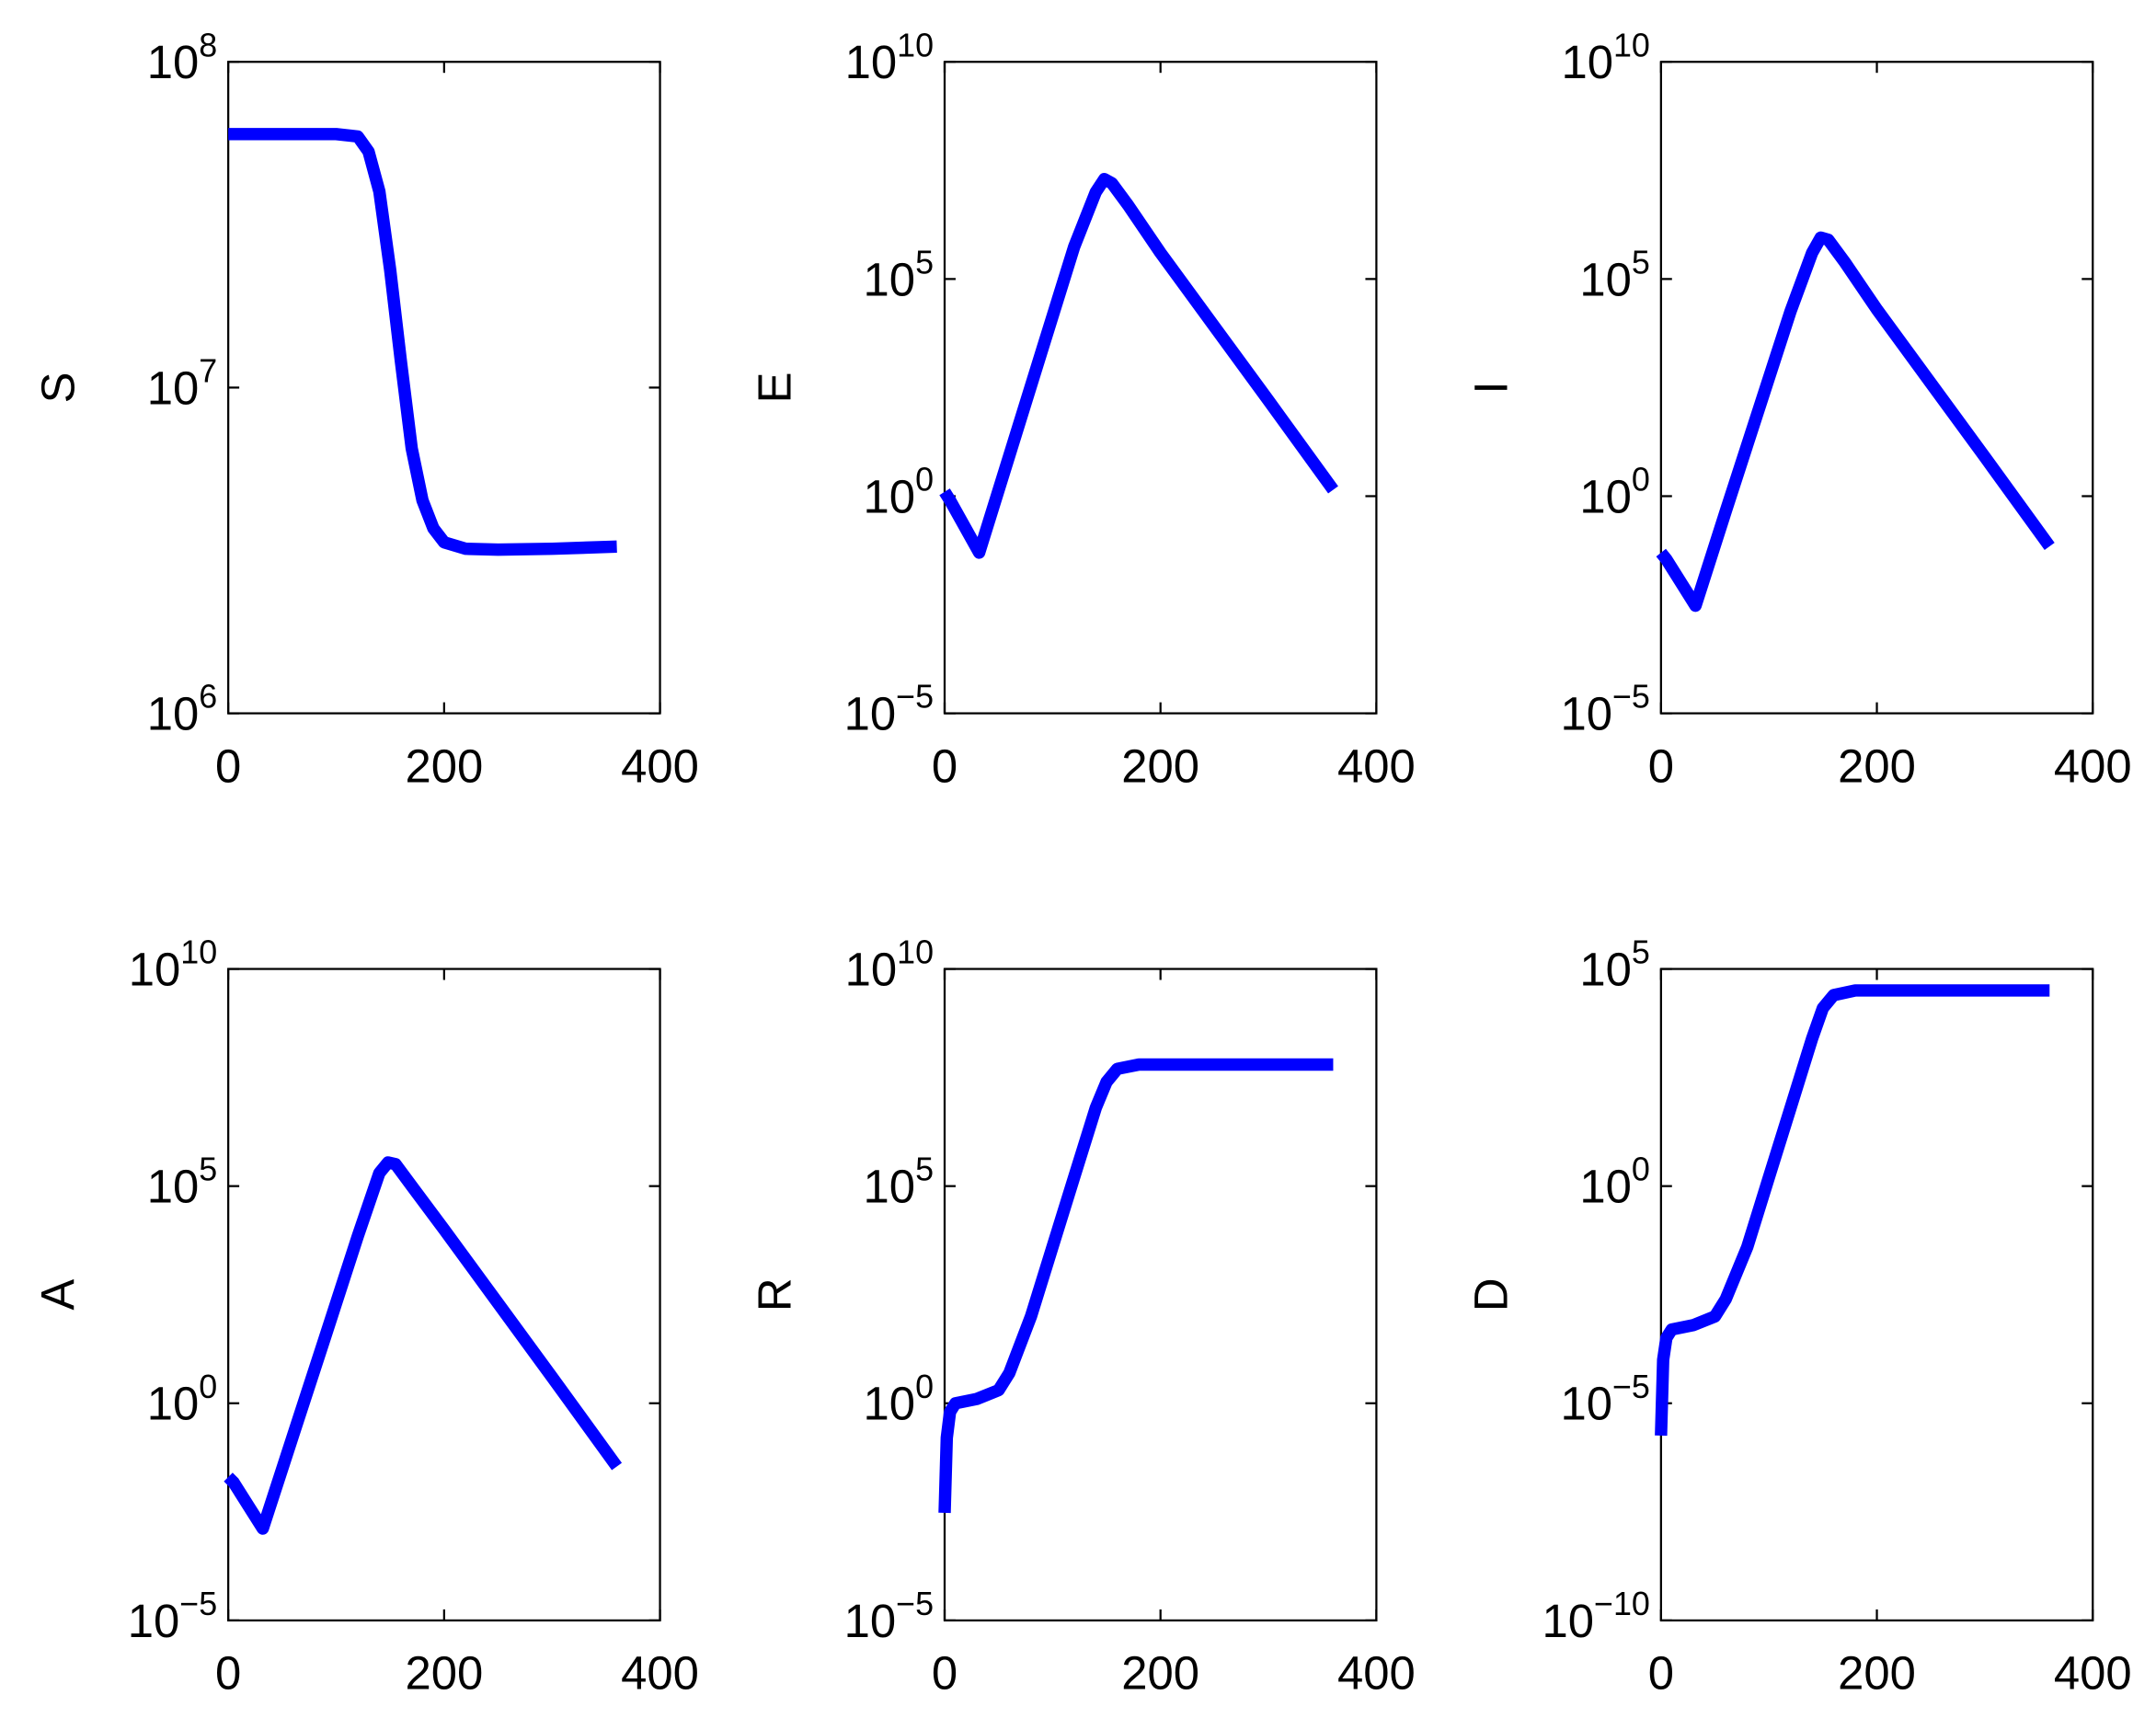 This screenshot has width=2156, height=1718. I want to click on y-tick-label: 10⁻¹⁰, so click(1596, 1616).